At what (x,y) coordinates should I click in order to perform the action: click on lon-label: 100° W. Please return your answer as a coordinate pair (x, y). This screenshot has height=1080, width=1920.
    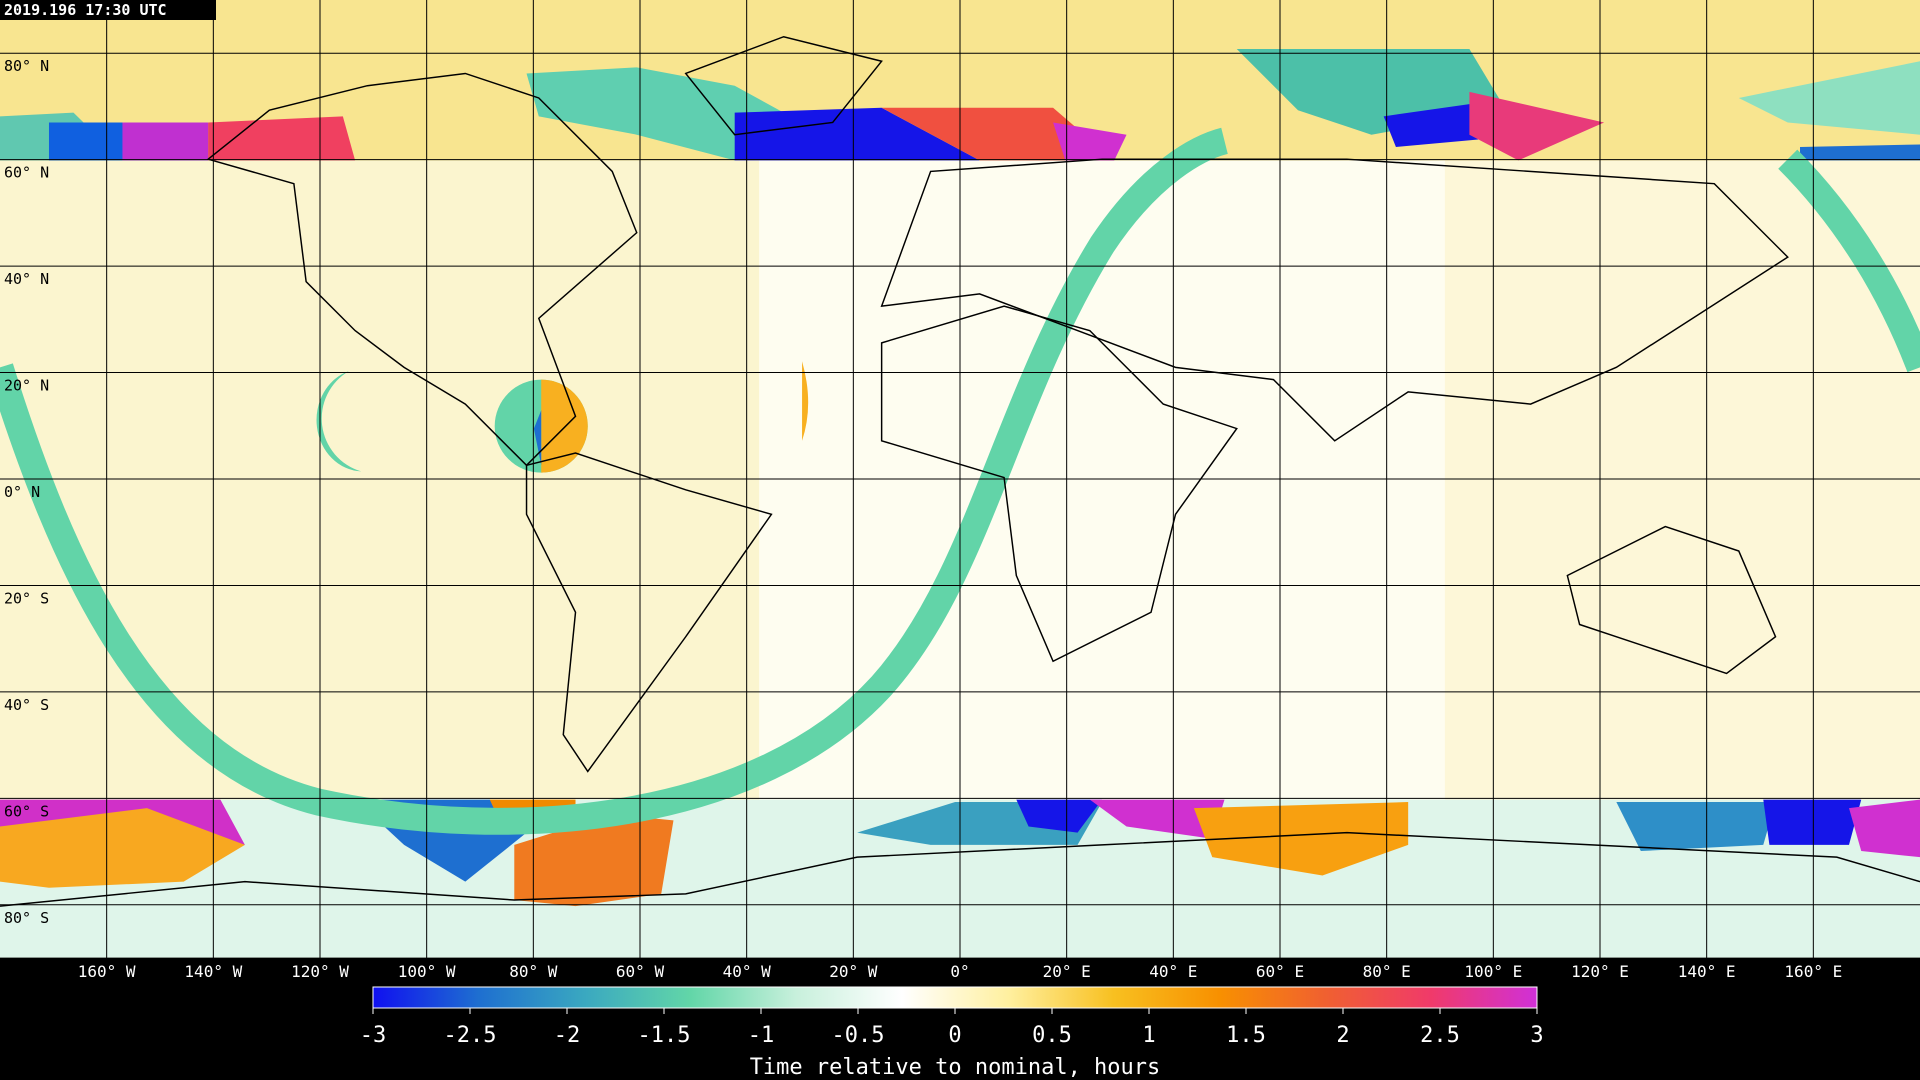
    Looking at the image, I should click on (427, 971).